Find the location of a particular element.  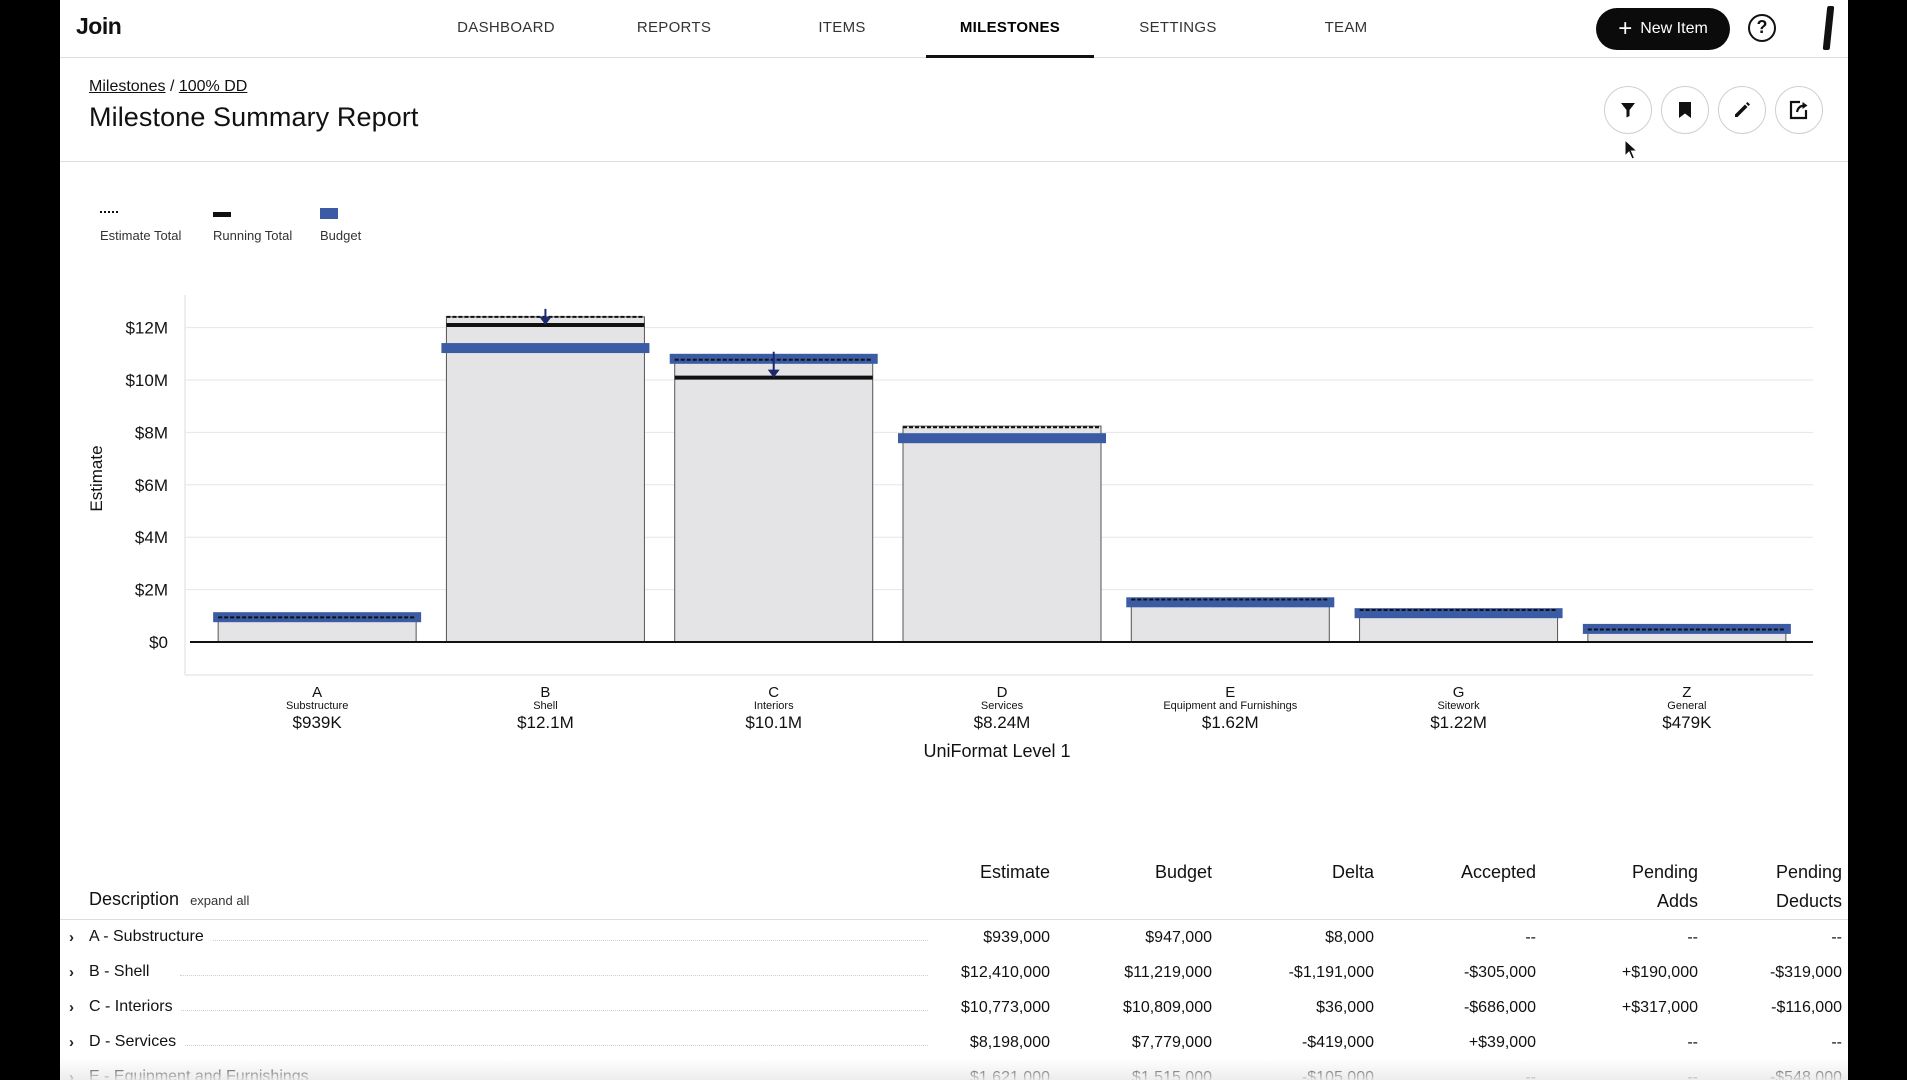

bar-d is located at coordinates (1002, 534).